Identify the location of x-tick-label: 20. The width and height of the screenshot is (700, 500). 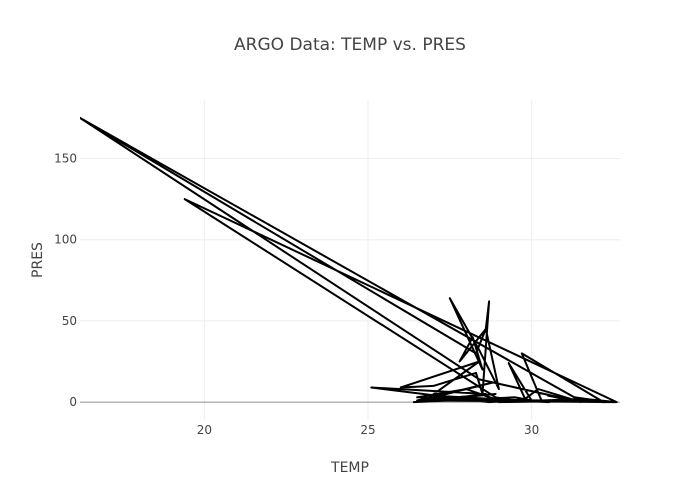
(204, 430).